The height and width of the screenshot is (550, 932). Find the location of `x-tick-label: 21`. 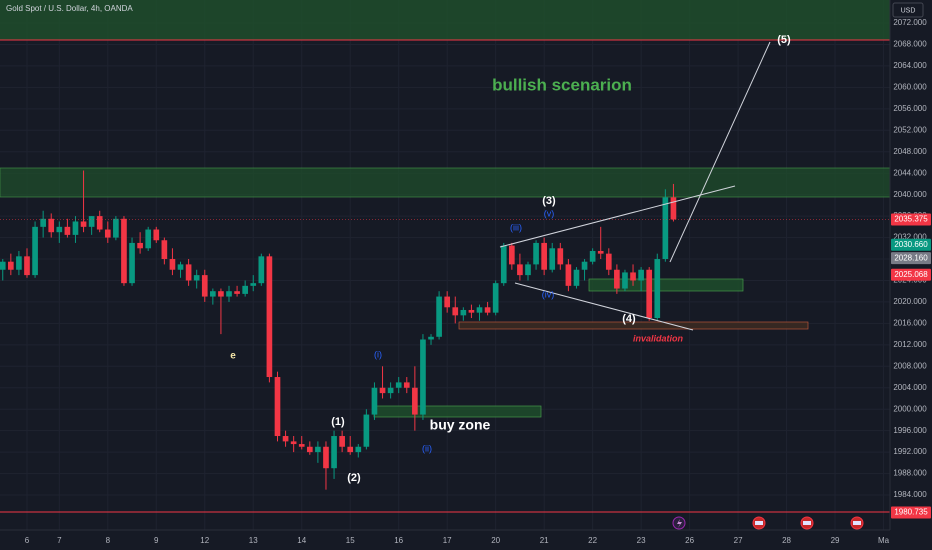

x-tick-label: 21 is located at coordinates (544, 540).